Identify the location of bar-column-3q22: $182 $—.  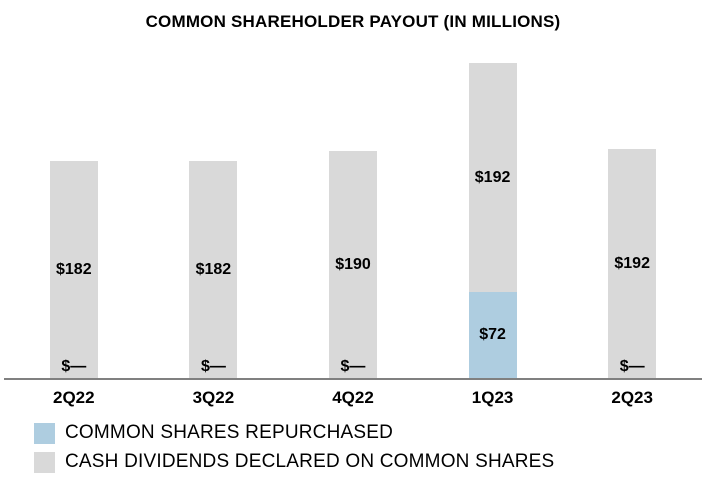
(214, 208).